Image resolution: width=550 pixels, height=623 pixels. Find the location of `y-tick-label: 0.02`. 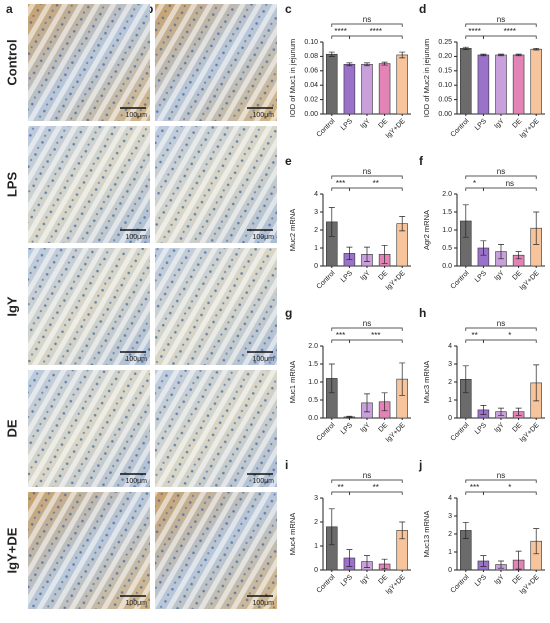

y-tick-label: 0.02 is located at coordinates (311, 99).